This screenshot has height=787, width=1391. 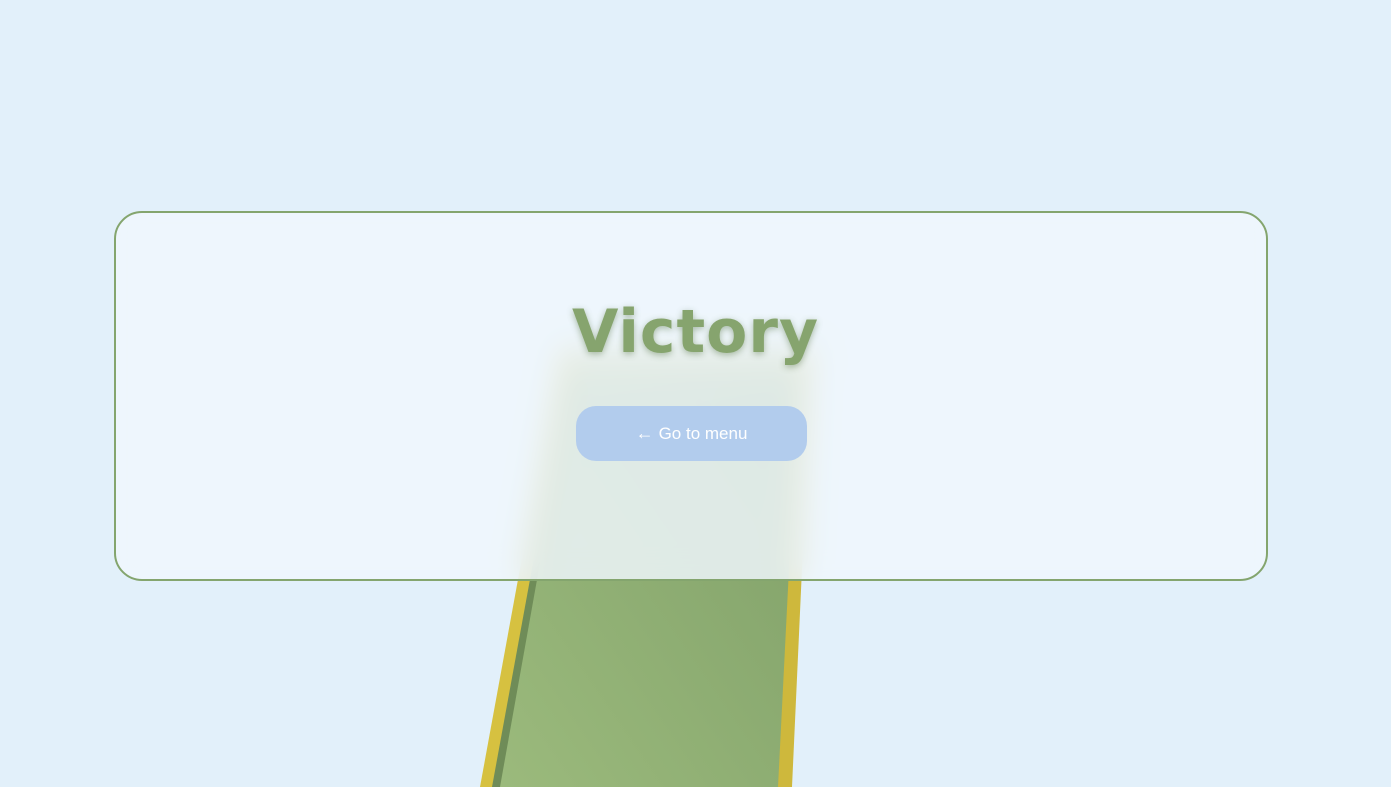 What do you see at coordinates (703, 433) in the screenshot?
I see `go-to-menu-label: Go to menu` at bounding box center [703, 433].